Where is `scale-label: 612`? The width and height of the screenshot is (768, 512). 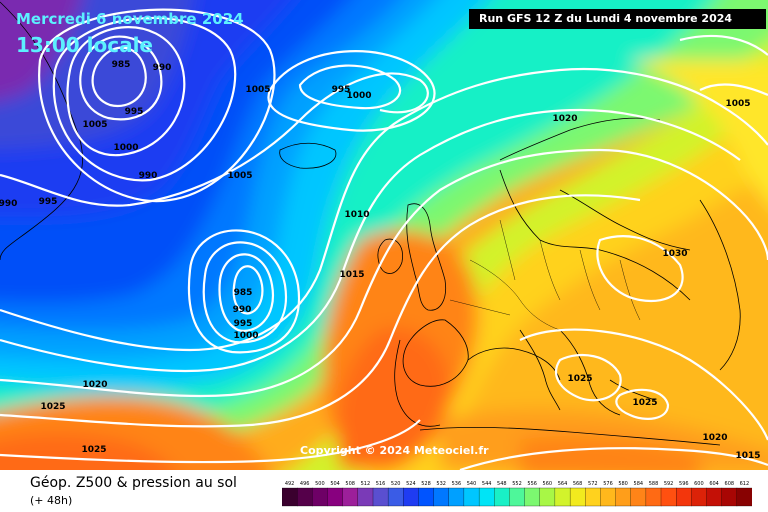
scale-label: 612 is located at coordinates (745, 484).